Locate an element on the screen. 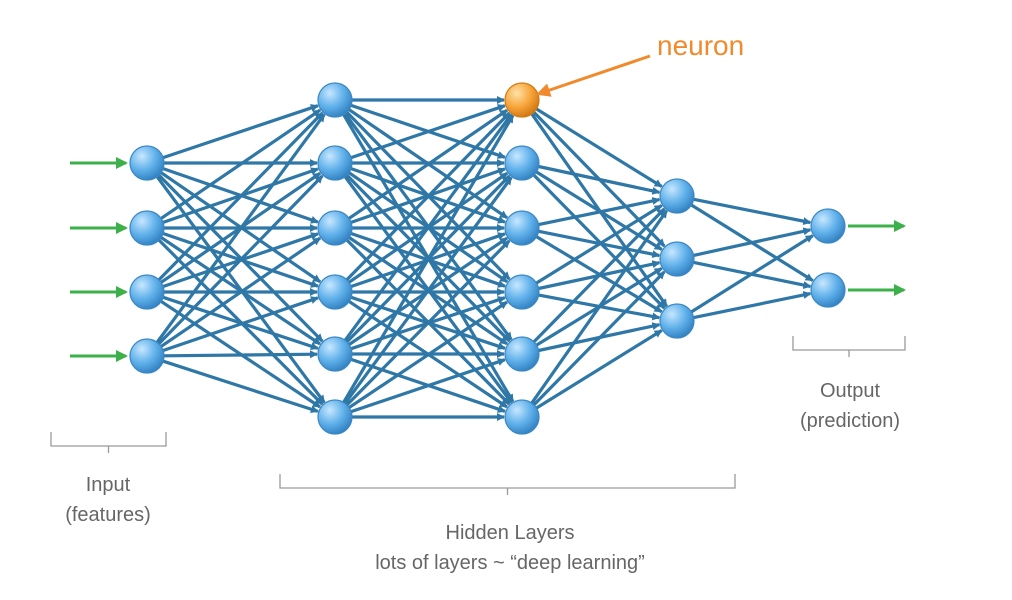 This screenshot has height=600, width=1012. input-label: Input (features) is located at coordinates (108, 500).